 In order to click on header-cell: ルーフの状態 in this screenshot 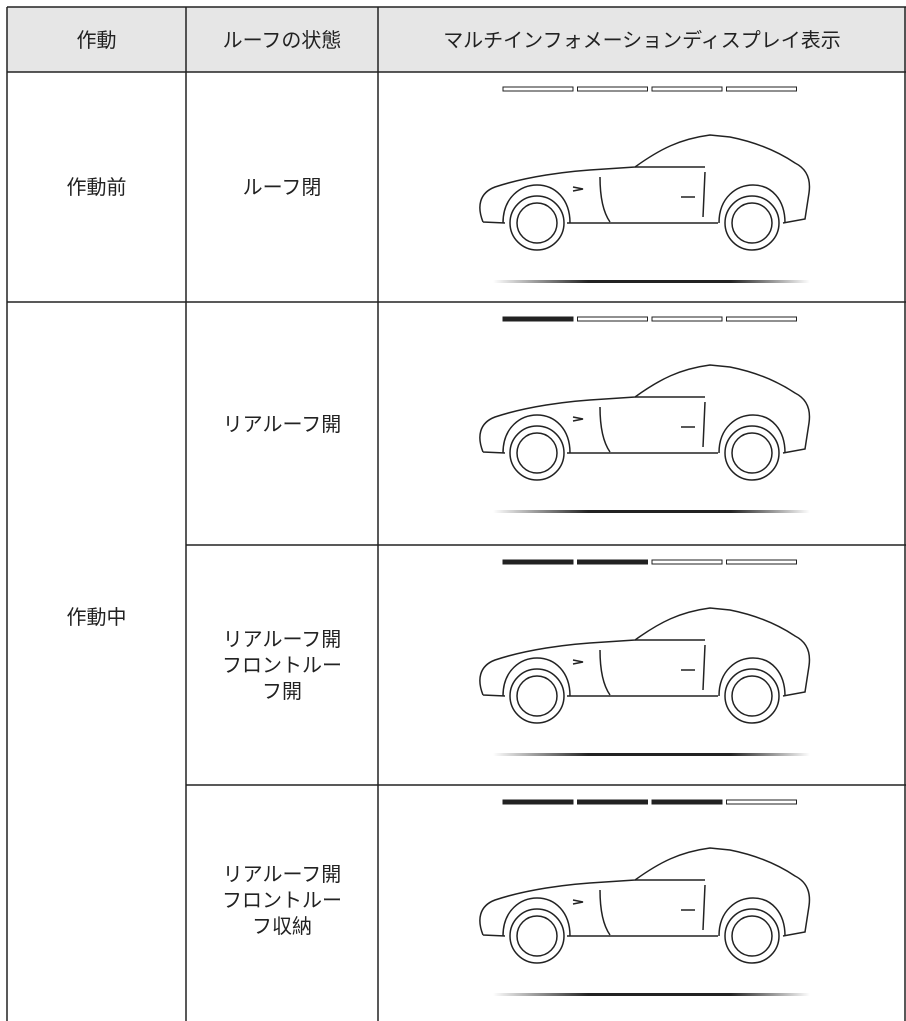, I will do `click(282, 39)`.